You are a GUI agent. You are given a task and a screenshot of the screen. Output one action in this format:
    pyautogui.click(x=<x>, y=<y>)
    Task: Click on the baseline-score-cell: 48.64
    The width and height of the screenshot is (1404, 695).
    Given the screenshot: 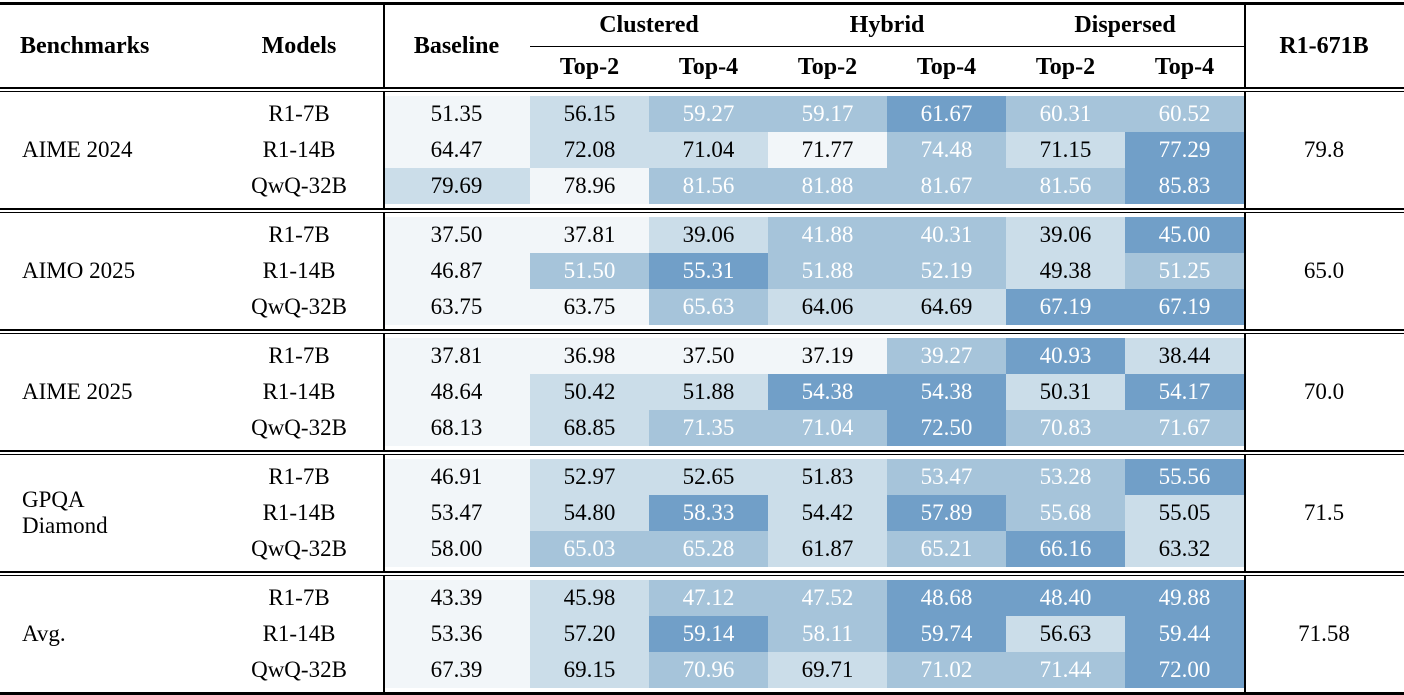 What is the action you would take?
    pyautogui.click(x=456, y=392)
    